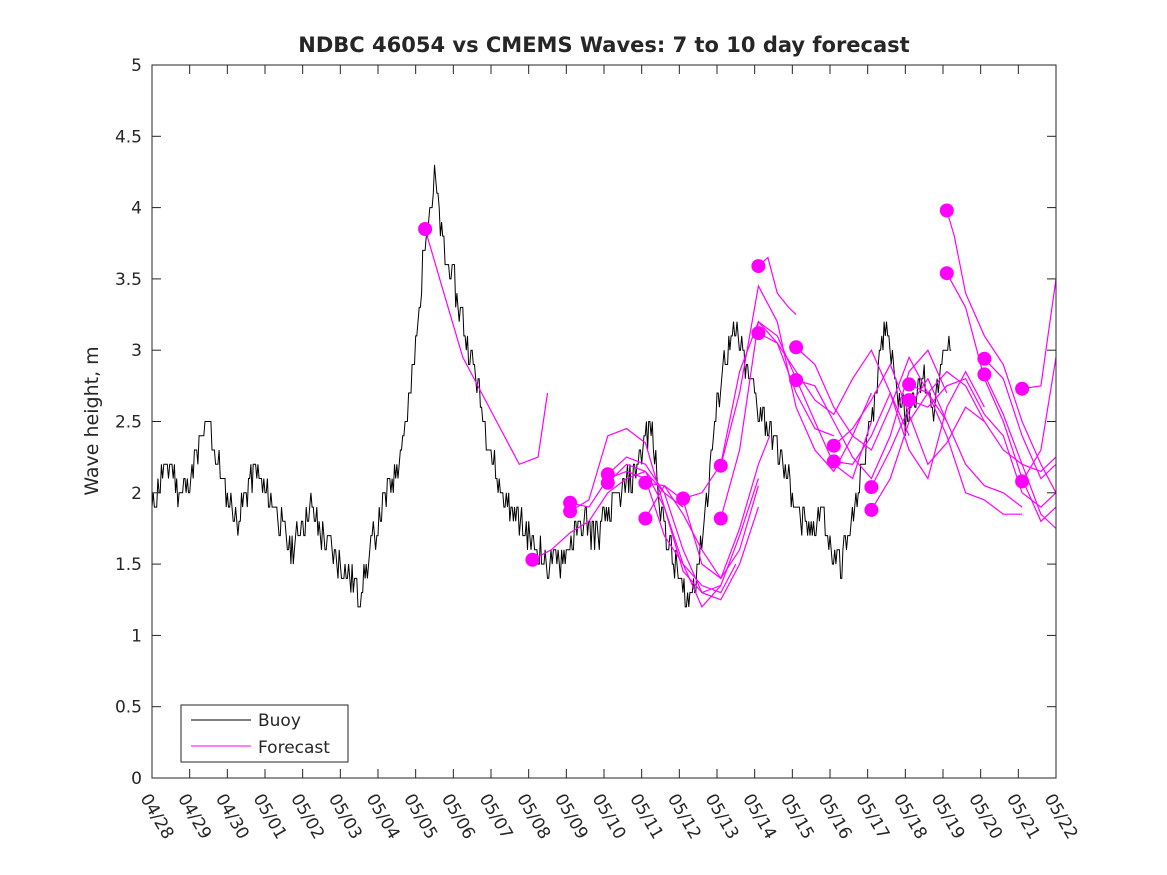 This screenshot has height=875, width=1167. Describe the element at coordinates (136, 779) in the screenshot. I see `y-tick-label: 0` at that location.